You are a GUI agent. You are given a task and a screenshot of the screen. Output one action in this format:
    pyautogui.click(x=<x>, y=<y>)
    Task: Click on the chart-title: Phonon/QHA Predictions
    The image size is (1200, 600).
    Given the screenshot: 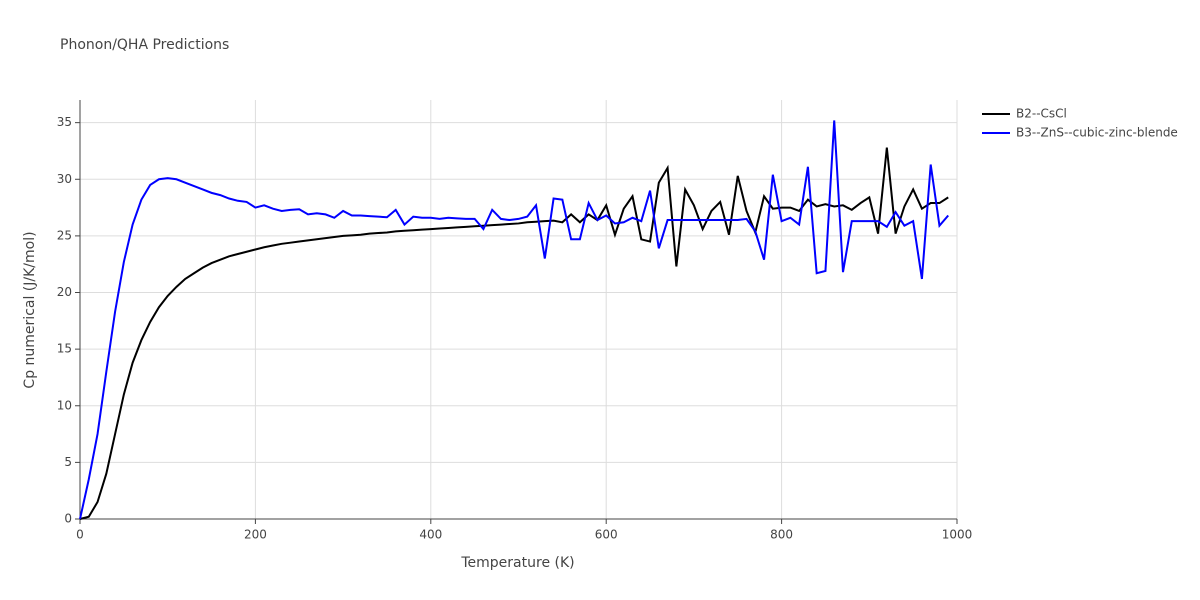 What is the action you would take?
    pyautogui.click(x=144, y=45)
    